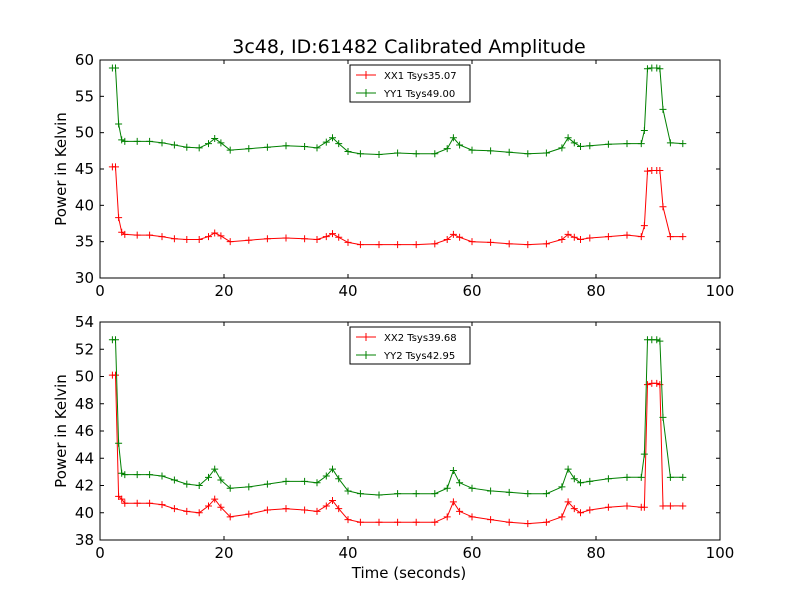 The width and height of the screenshot is (800, 600). Describe the element at coordinates (61, 431) in the screenshot. I see `y-axis-label: Power in Kelvin` at that location.